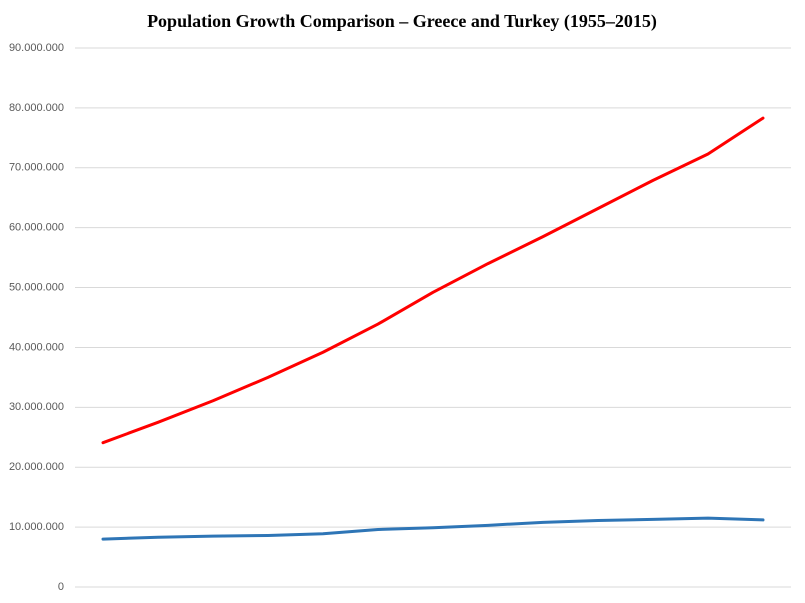  Describe the element at coordinates (36, 48) in the screenshot. I see `y-tick-label: 90.000.000` at that location.